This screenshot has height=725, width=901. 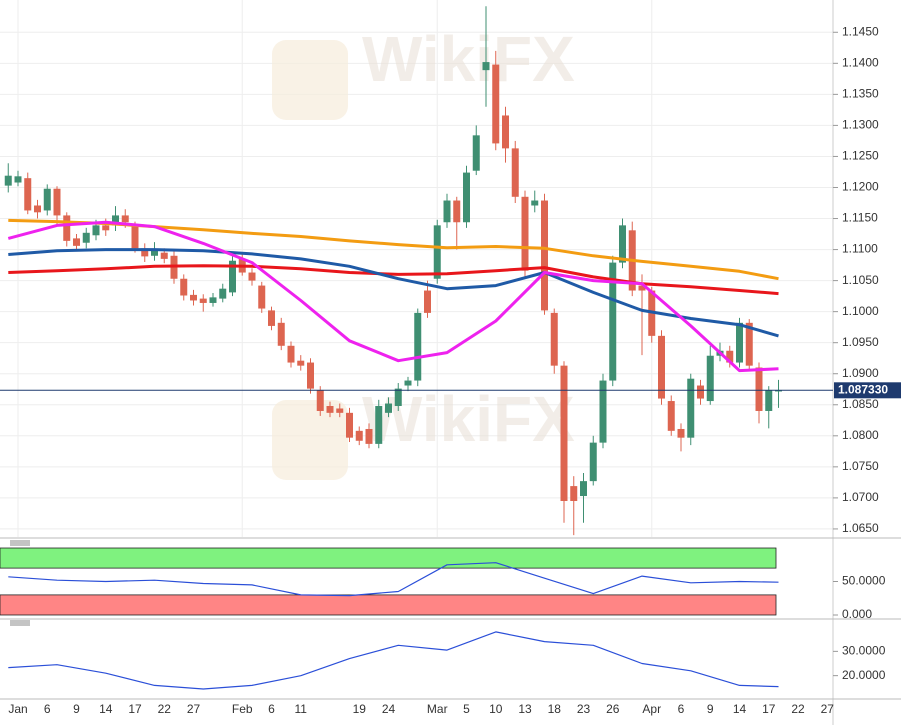 I want to click on y-tick-label: 1.1350, so click(x=860, y=94).